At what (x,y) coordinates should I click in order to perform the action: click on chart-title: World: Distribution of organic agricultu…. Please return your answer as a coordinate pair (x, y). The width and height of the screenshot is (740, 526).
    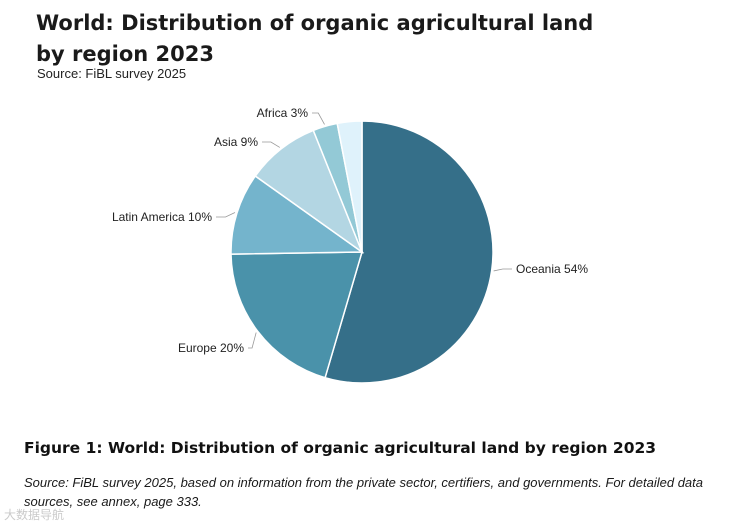
    Looking at the image, I should click on (315, 38).